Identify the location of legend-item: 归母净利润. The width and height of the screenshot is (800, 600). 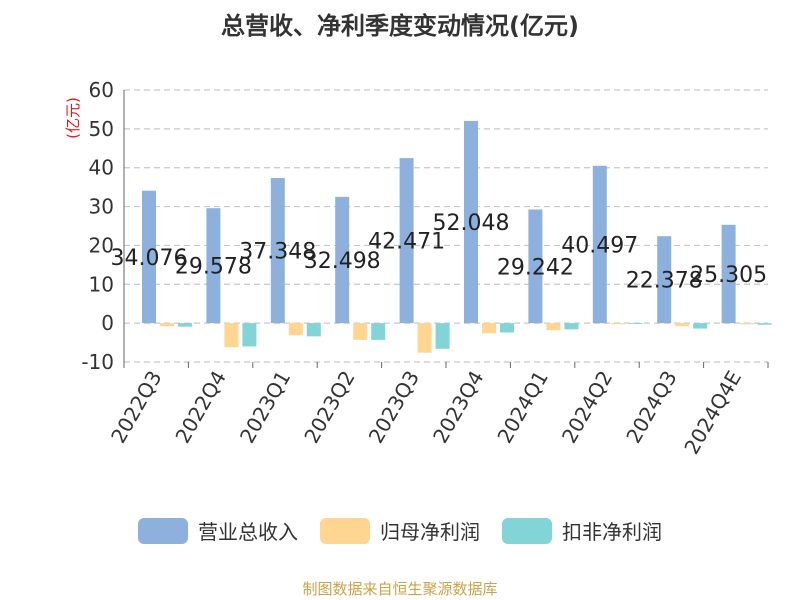
(400, 530).